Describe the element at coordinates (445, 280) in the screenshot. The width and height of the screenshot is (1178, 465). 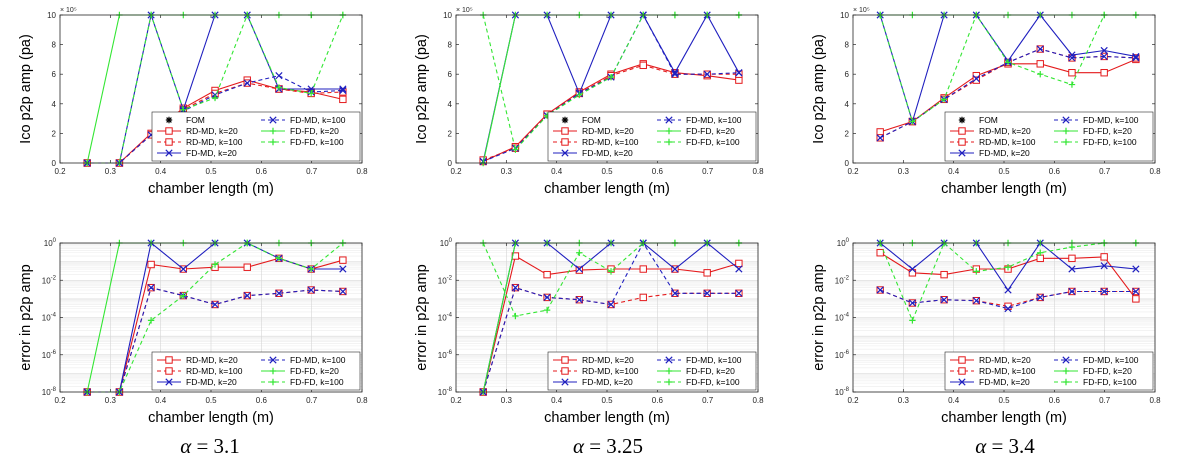
I see `y-tick-label: 10⁻²` at that location.